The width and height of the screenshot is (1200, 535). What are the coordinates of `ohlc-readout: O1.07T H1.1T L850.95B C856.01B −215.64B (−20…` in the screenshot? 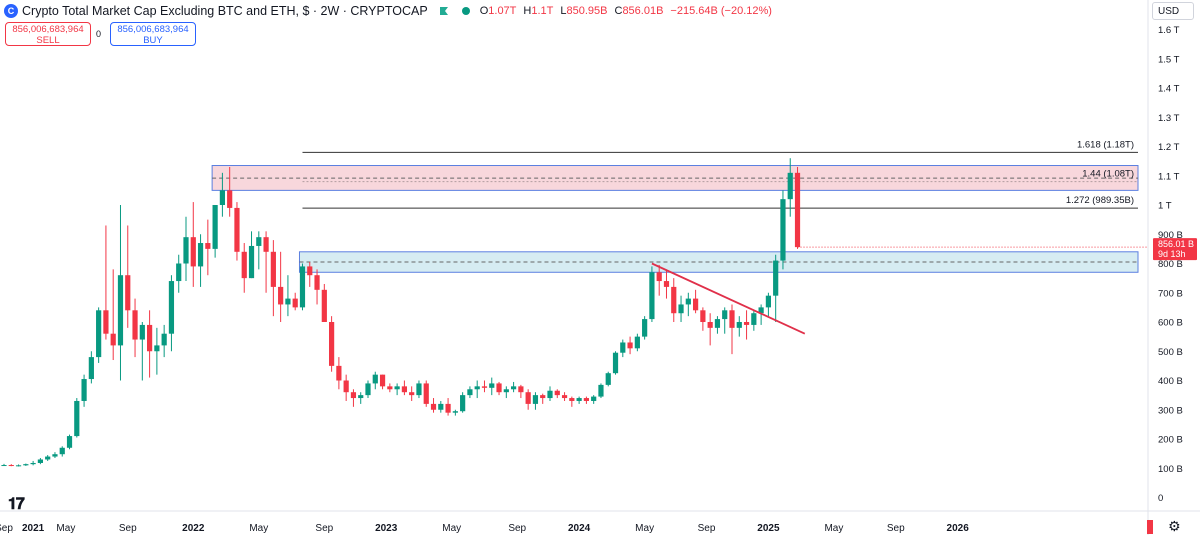 It's located at (629, 11).